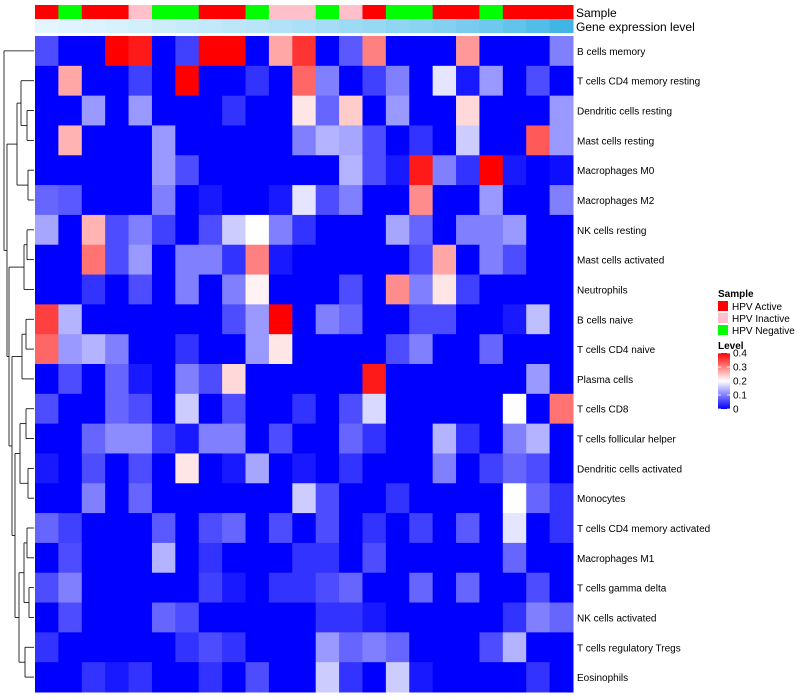 Image resolution: width=800 pixels, height=700 pixels. I want to click on legend-sample-title: Sample, so click(736, 294).